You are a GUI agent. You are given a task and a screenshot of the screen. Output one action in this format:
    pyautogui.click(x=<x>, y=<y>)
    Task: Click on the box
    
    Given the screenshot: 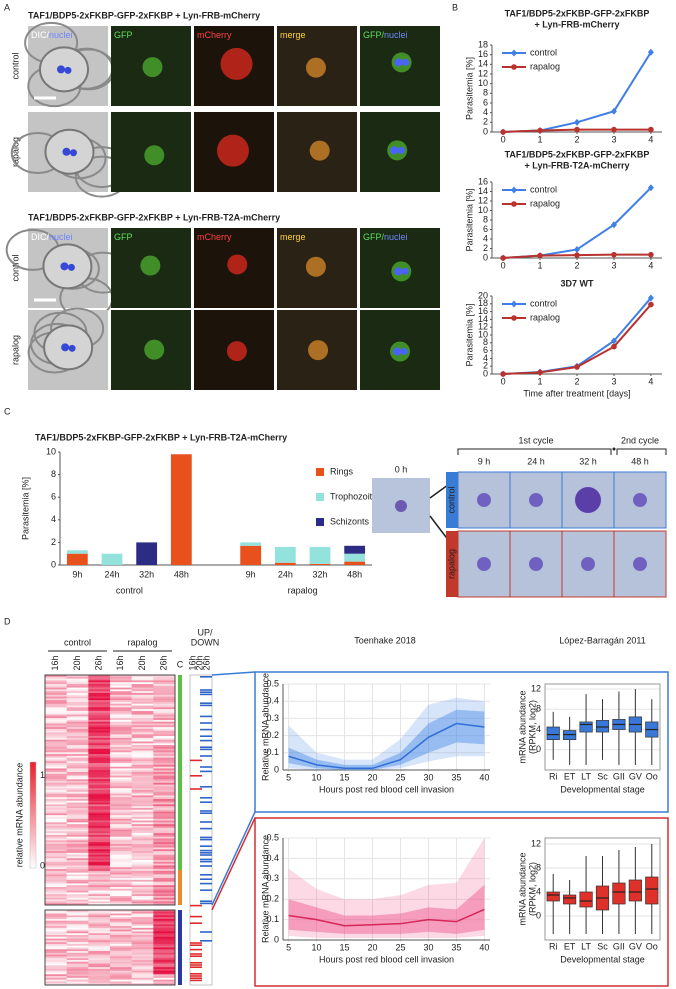 What is the action you would take?
    pyautogui.click(x=570, y=899)
    